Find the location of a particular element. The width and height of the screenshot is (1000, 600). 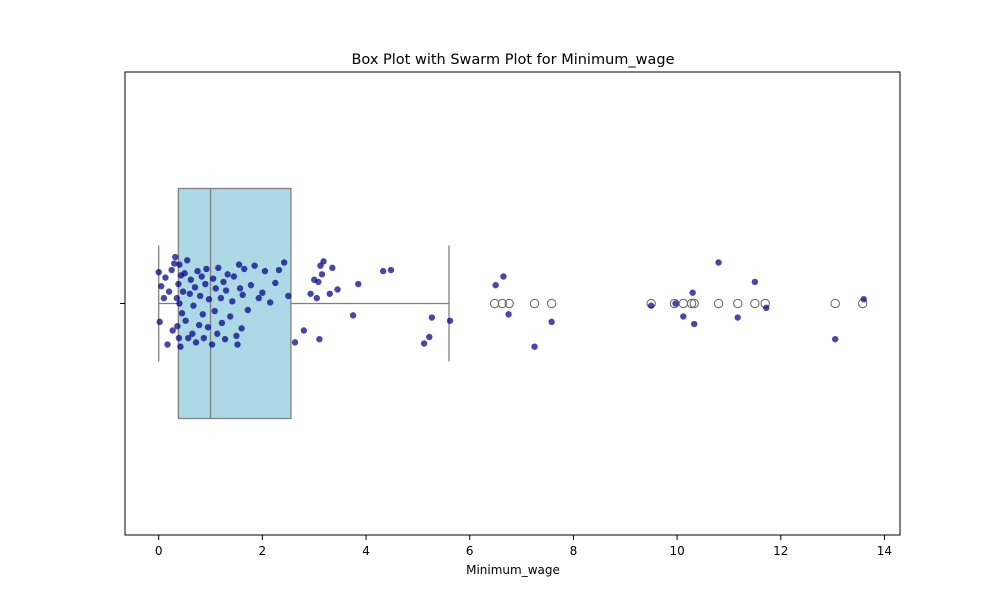

x-axis-label: Minimum_wage is located at coordinates (513, 570).